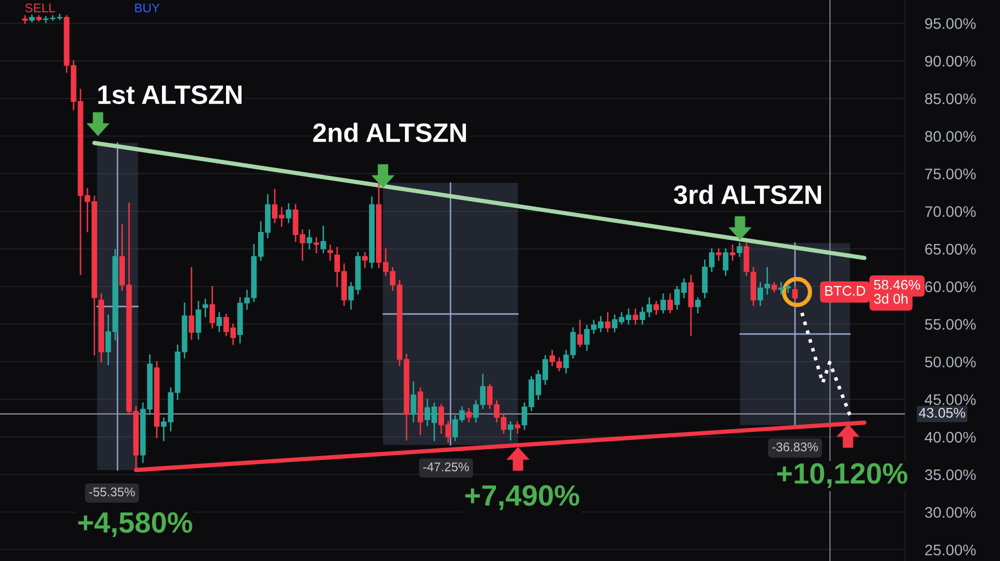 The width and height of the screenshot is (1000, 561). I want to click on text: 3d 0h, so click(891, 299).